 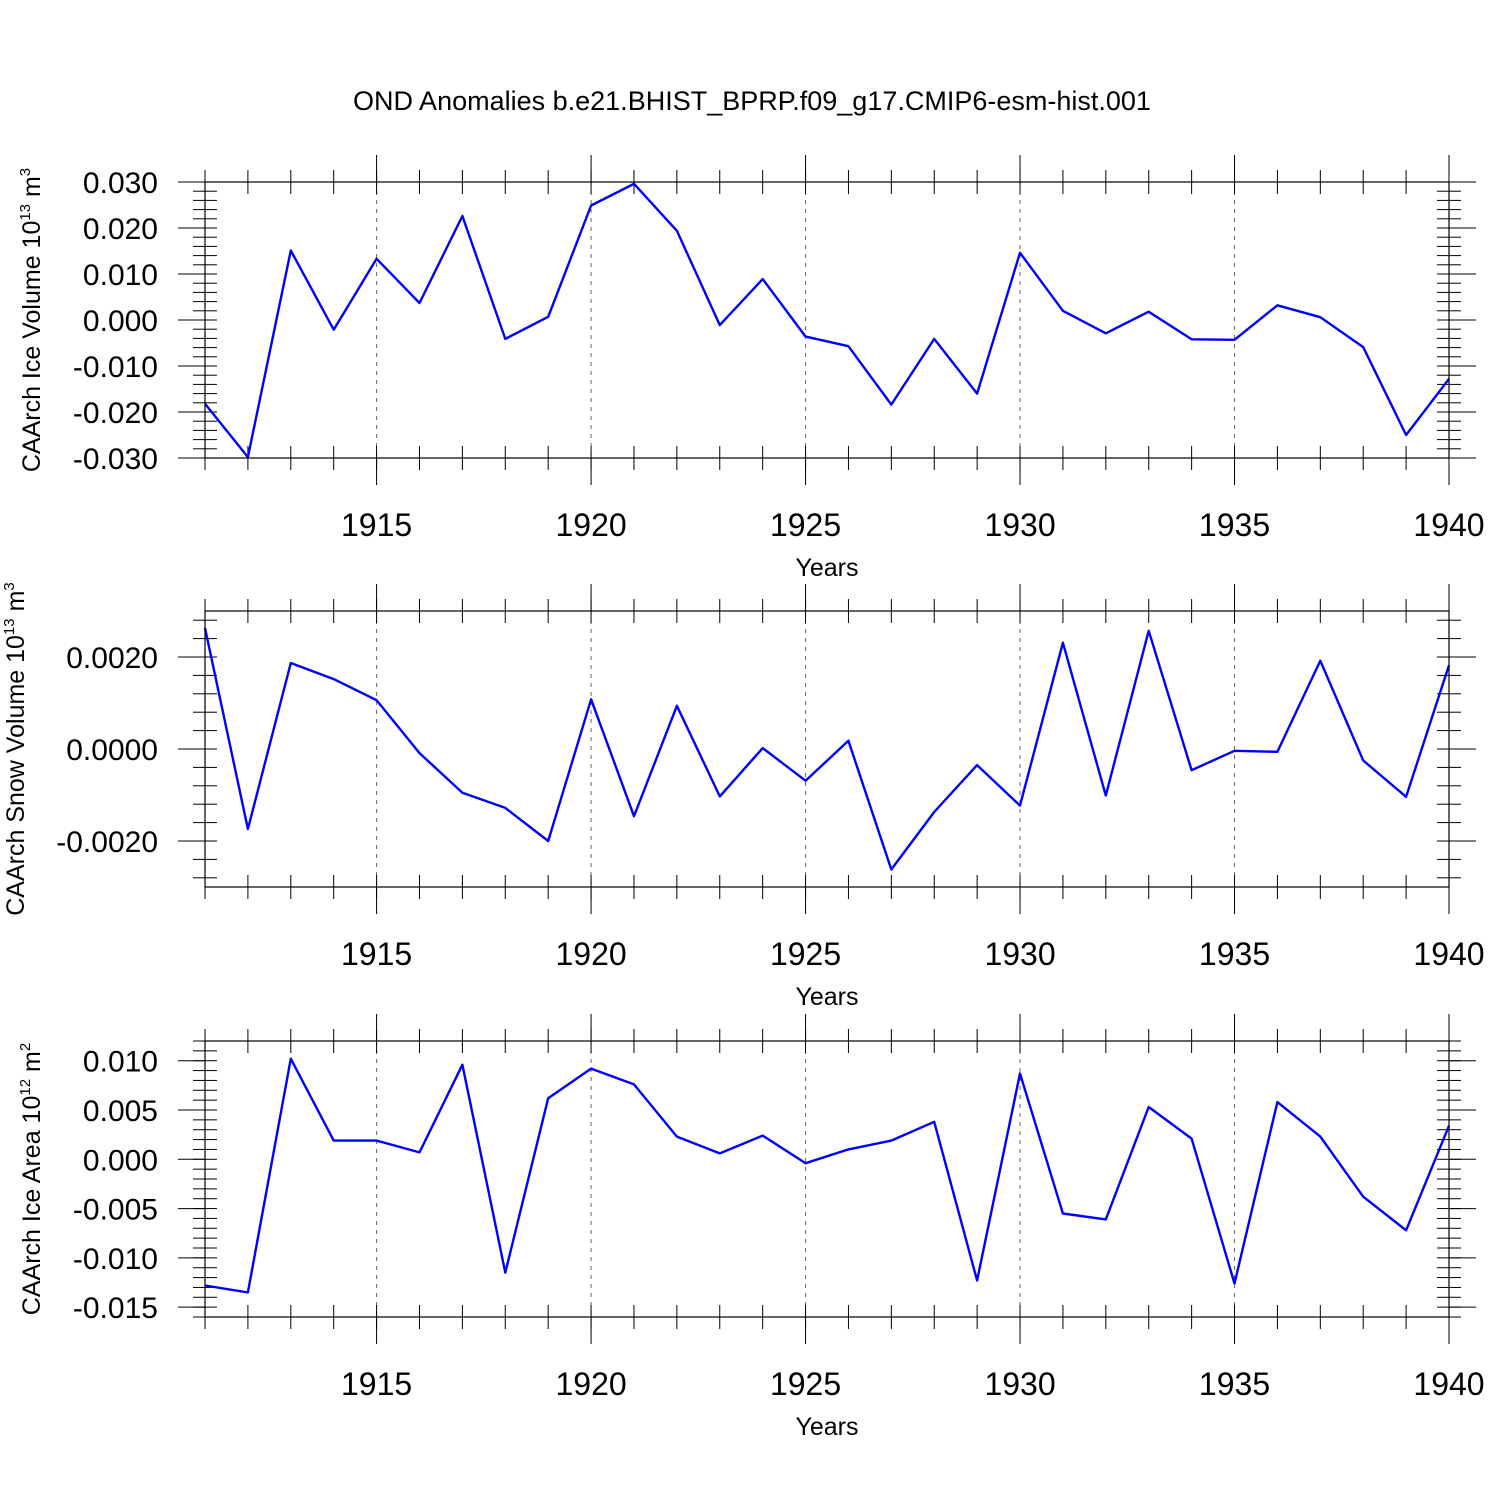 What do you see at coordinates (112, 750) in the screenshot?
I see `y-tick-label: 0.0000` at bounding box center [112, 750].